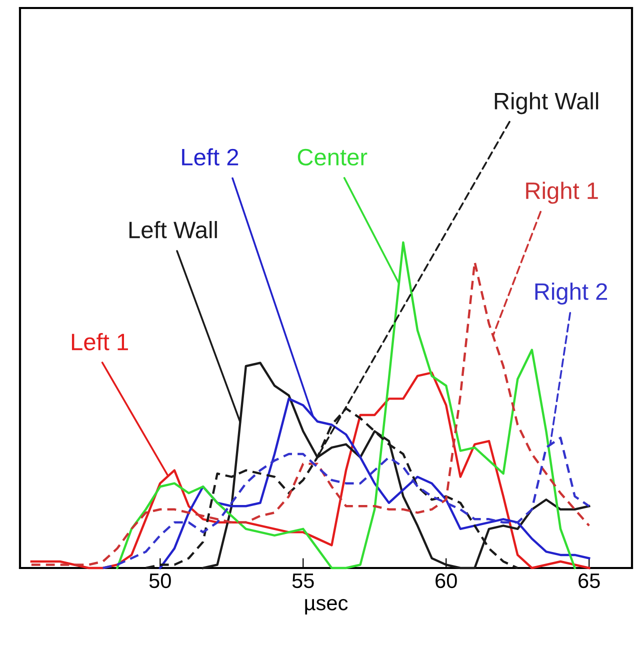 Image resolution: width=640 pixels, height=649 pixels. I want to click on text: Center, so click(333, 157).